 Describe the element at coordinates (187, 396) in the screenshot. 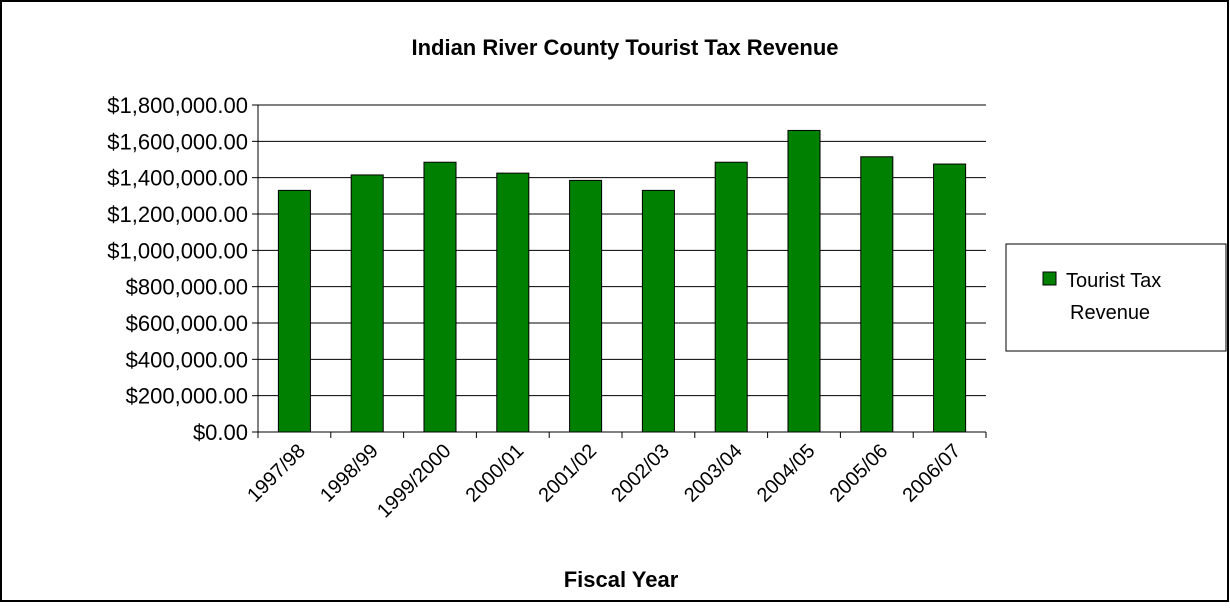

I see `y-tick-label: $200,000.00` at that location.